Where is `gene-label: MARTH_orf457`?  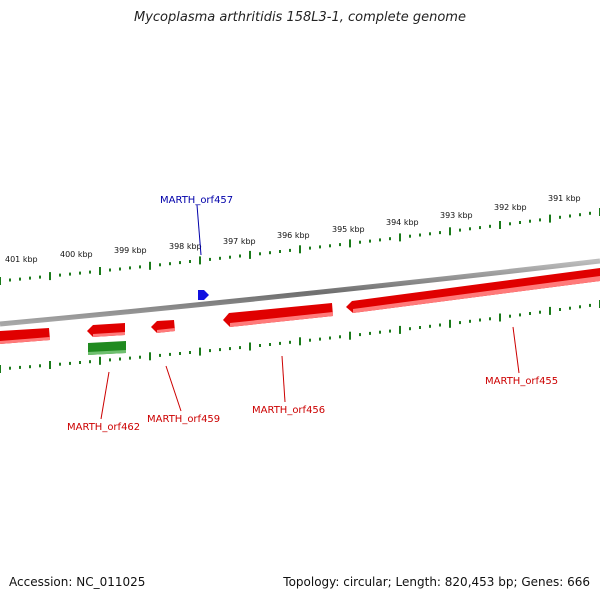
gene-label: MARTH_orf457 is located at coordinates (196, 200).